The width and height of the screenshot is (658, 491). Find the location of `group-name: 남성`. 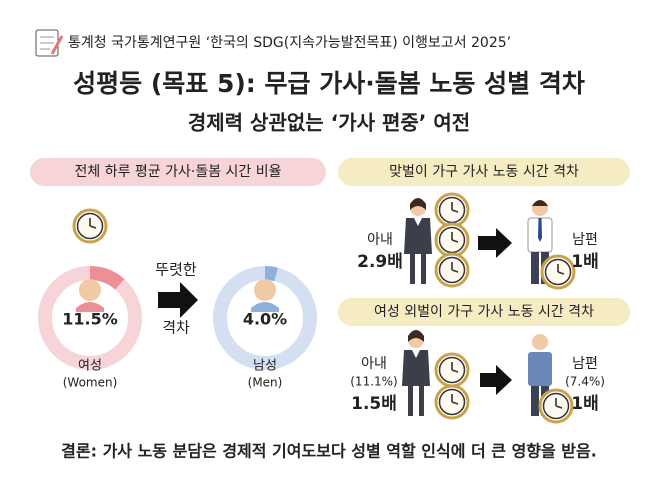

group-name: 남성 is located at coordinates (265, 366).